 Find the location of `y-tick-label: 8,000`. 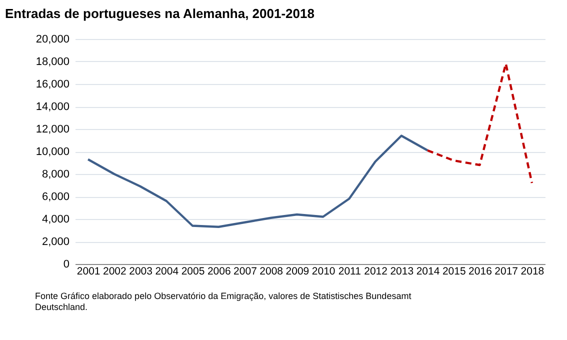

y-tick-label: 8,000 is located at coordinates (56, 174).